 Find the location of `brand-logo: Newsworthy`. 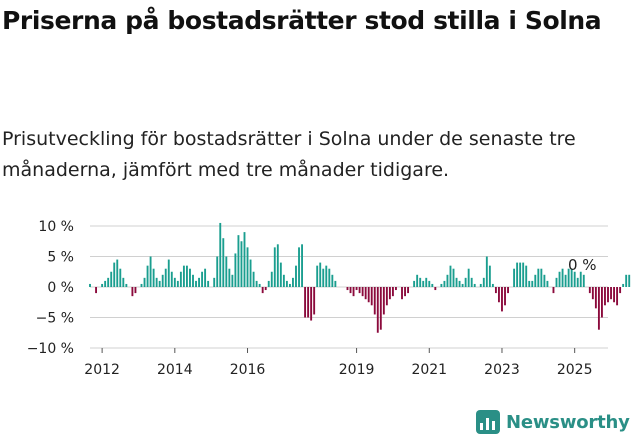

brand-logo: Newsworthy is located at coordinates (553, 422).